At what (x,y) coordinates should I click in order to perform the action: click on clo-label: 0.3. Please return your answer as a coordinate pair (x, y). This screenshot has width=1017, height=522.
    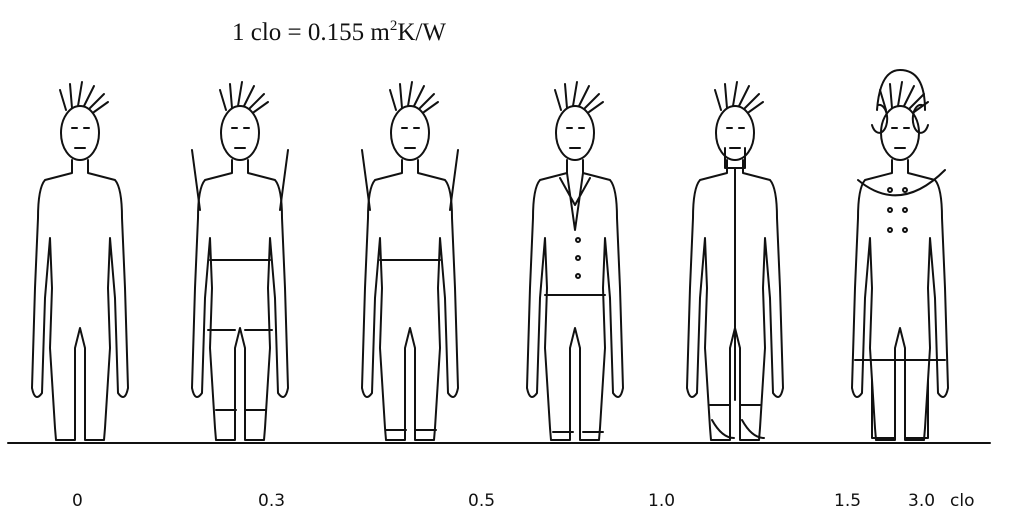
    Looking at the image, I should click on (271, 501).